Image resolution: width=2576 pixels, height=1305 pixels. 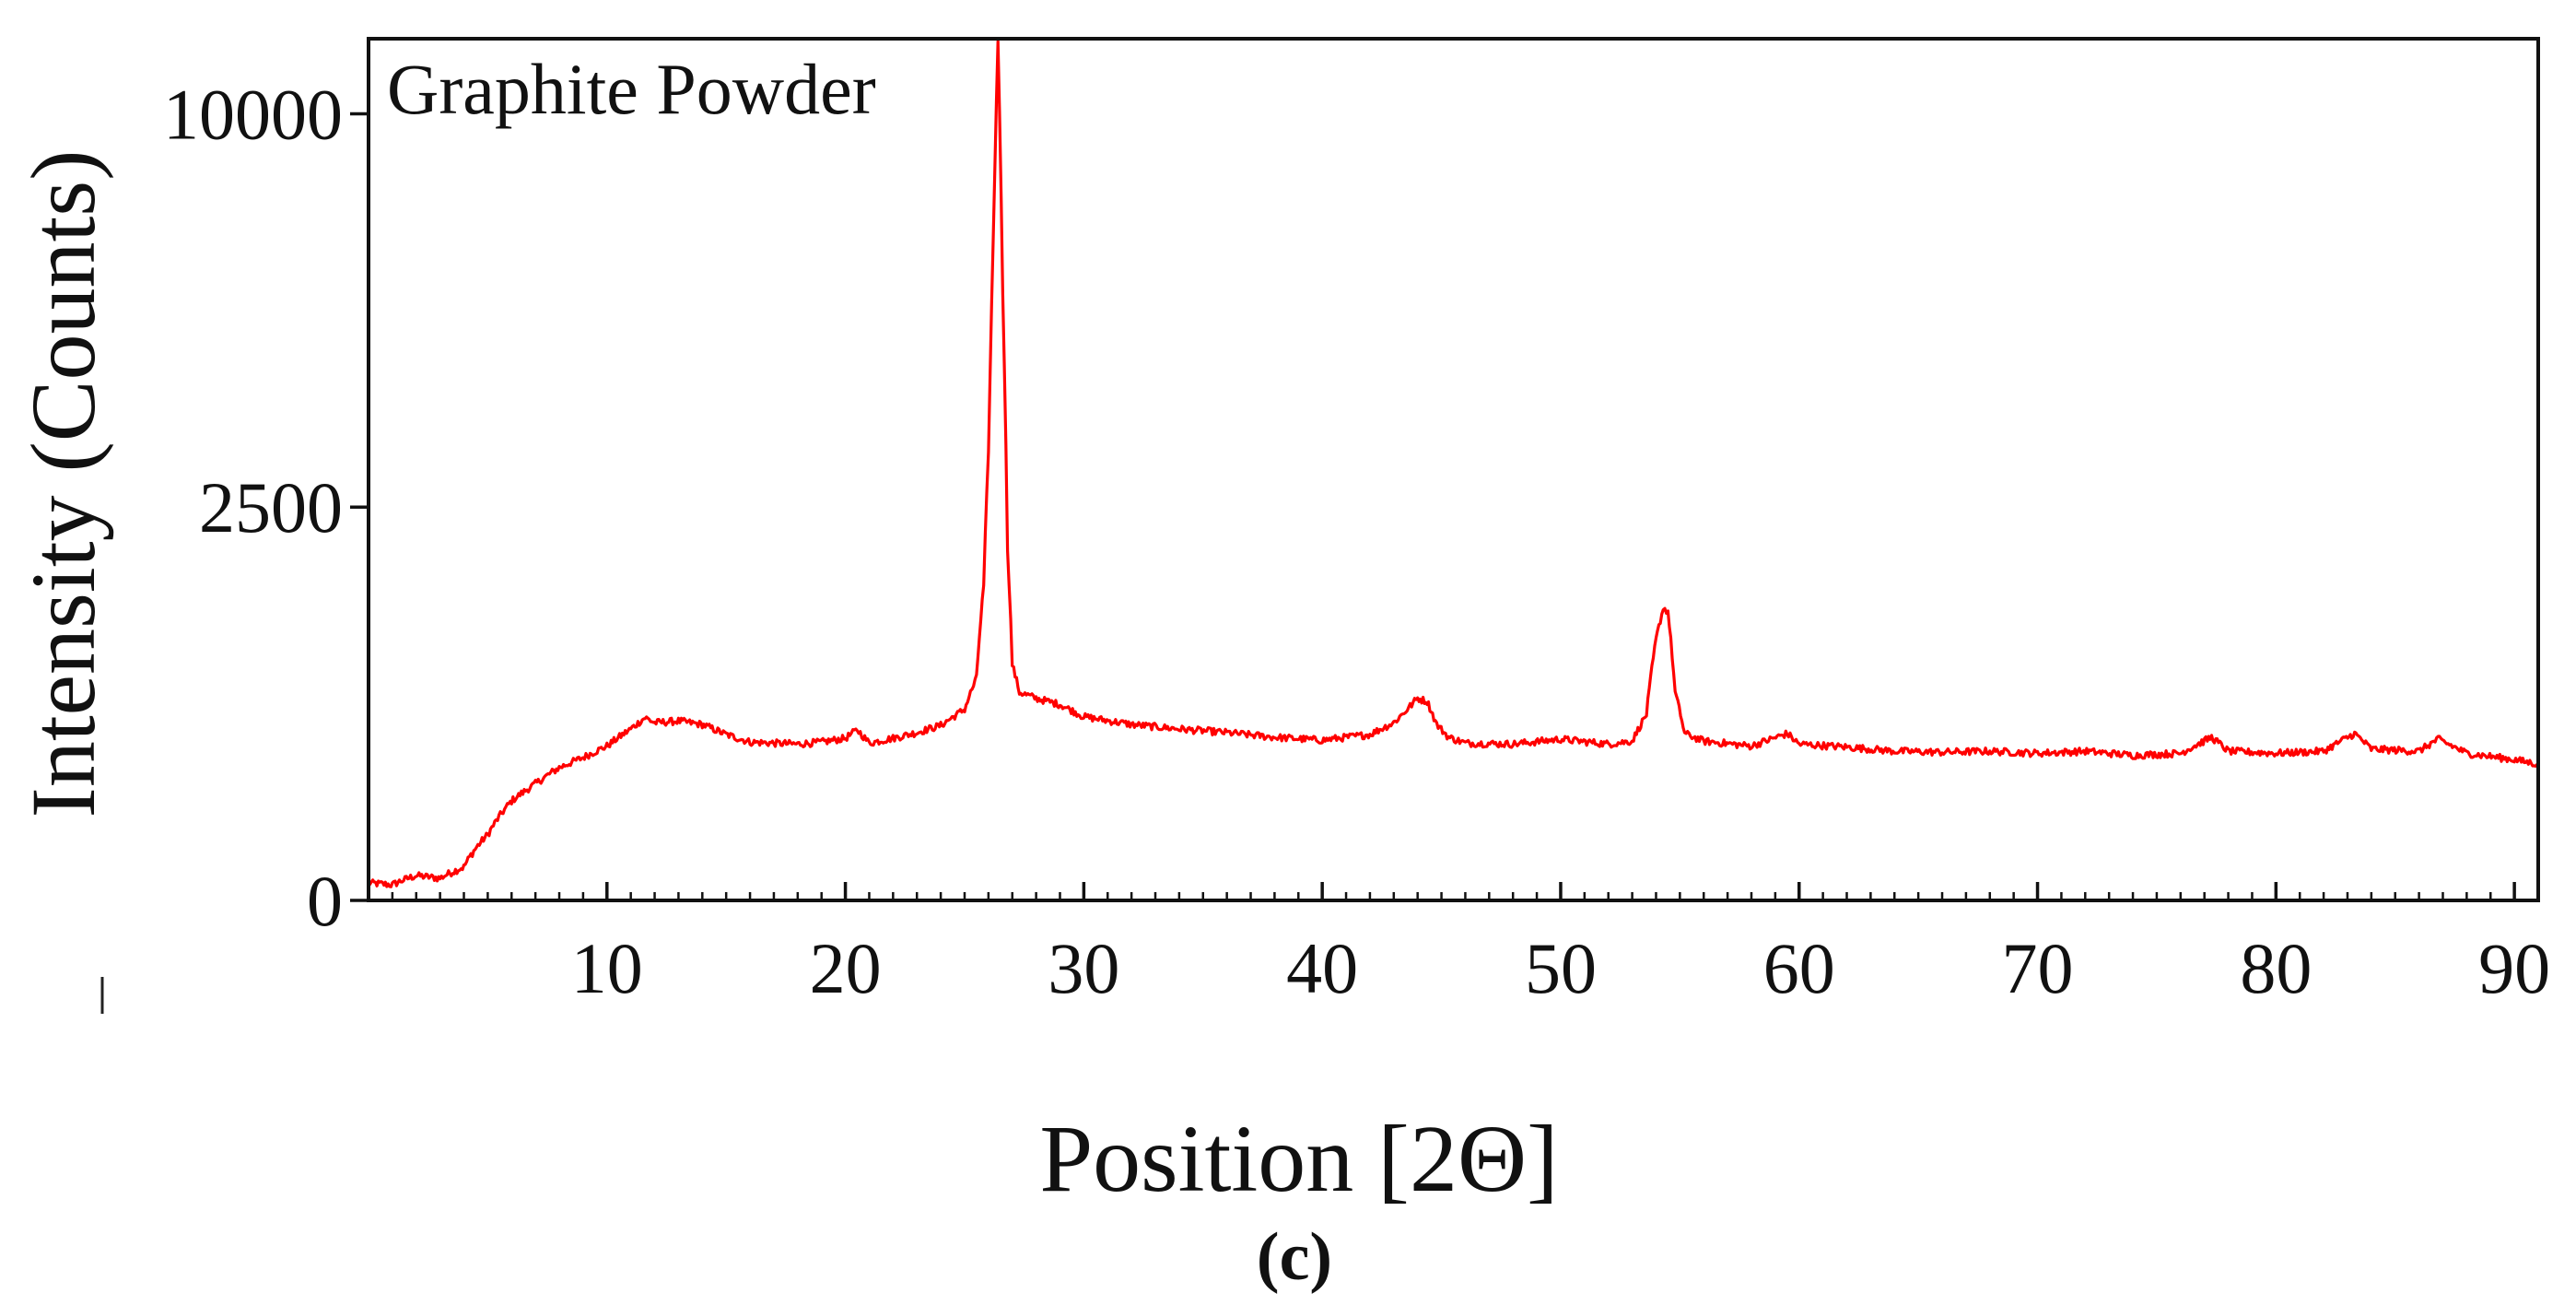 I want to click on x-tick-label: 90, so click(x=2514, y=968).